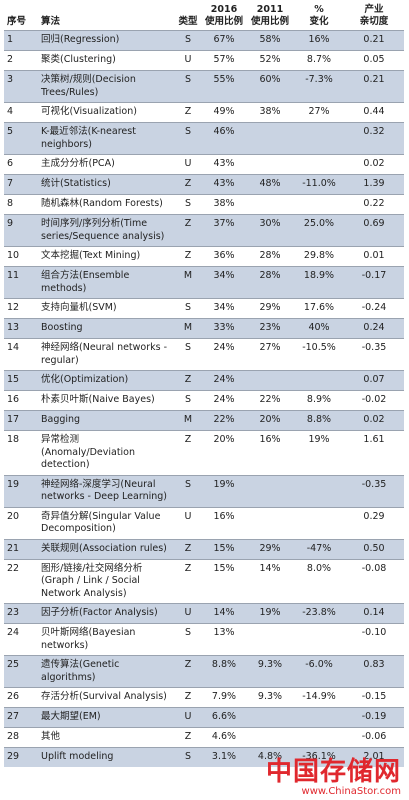 This screenshot has width=409, height=800. Describe the element at coordinates (106, 230) in the screenshot. I see `table-cell: 时间序列/序列分析(Time series/Sequence analysis)` at that location.